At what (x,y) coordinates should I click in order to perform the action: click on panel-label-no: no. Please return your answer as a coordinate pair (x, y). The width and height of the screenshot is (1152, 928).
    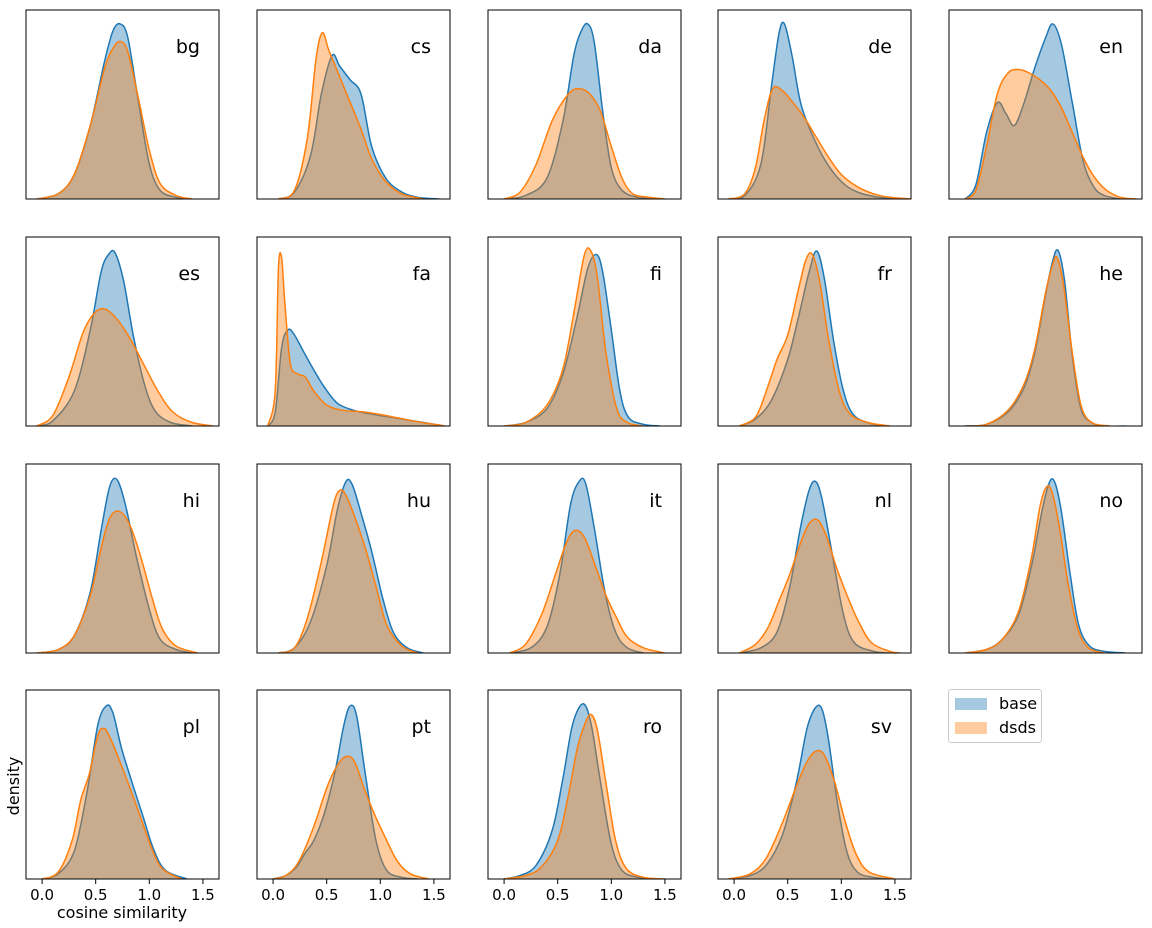
    Looking at the image, I should click on (1111, 501).